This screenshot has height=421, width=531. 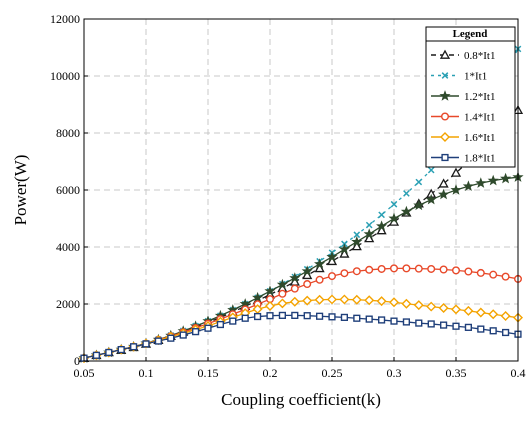 What do you see at coordinates (479, 138) in the screenshot?
I see `legend-label: 1.6*It1` at bounding box center [479, 138].